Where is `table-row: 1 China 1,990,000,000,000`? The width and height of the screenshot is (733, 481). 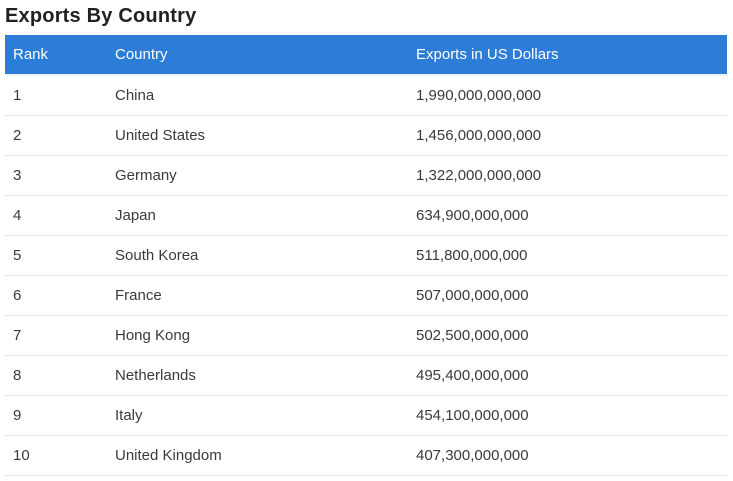 table-row: 1 China 1,990,000,000,000 is located at coordinates (366, 95).